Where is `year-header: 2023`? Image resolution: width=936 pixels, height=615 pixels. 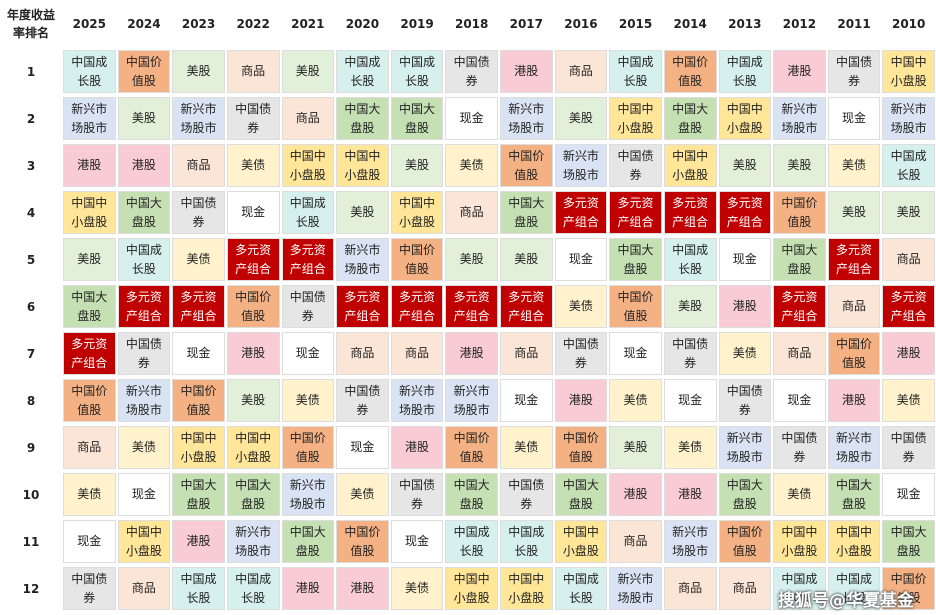 year-header: 2023 is located at coordinates (198, 24).